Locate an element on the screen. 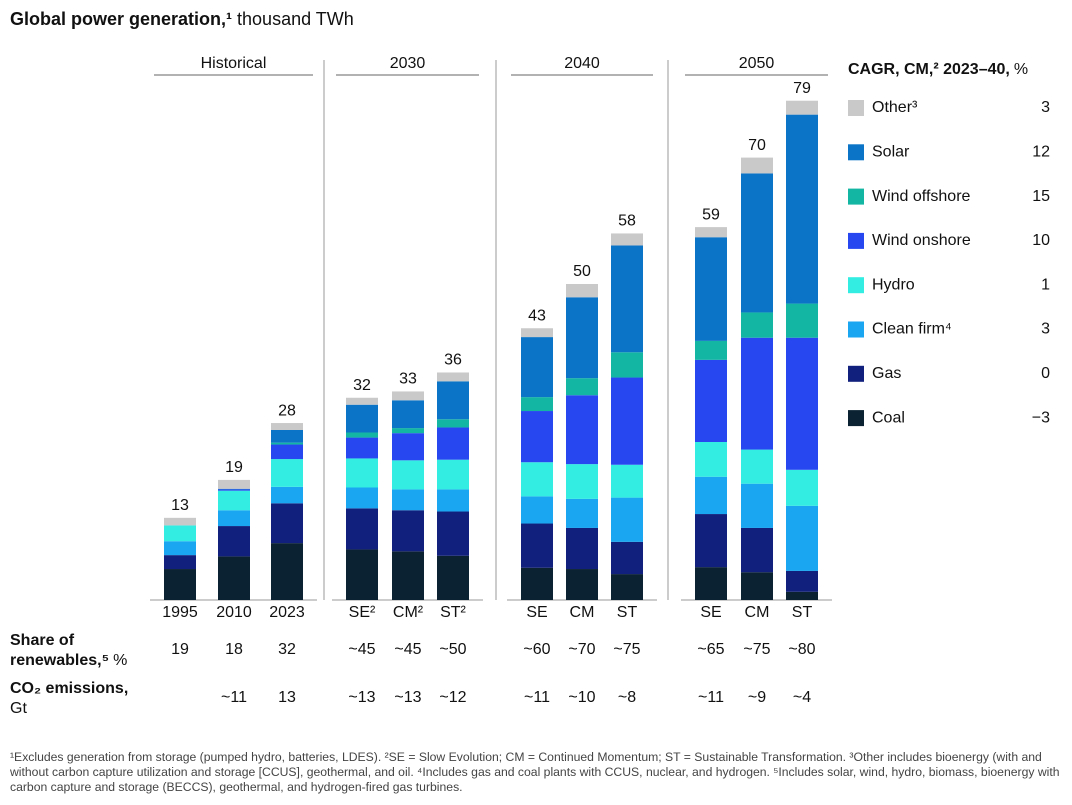  row-value: ~9 is located at coordinates (757, 697).